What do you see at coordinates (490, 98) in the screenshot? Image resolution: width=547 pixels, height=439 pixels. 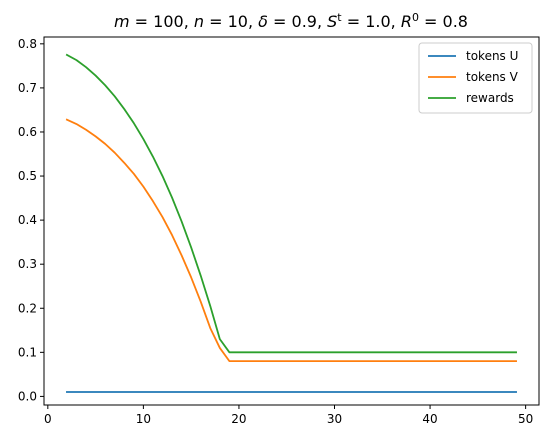 I see `legend-label: rewards` at bounding box center [490, 98].